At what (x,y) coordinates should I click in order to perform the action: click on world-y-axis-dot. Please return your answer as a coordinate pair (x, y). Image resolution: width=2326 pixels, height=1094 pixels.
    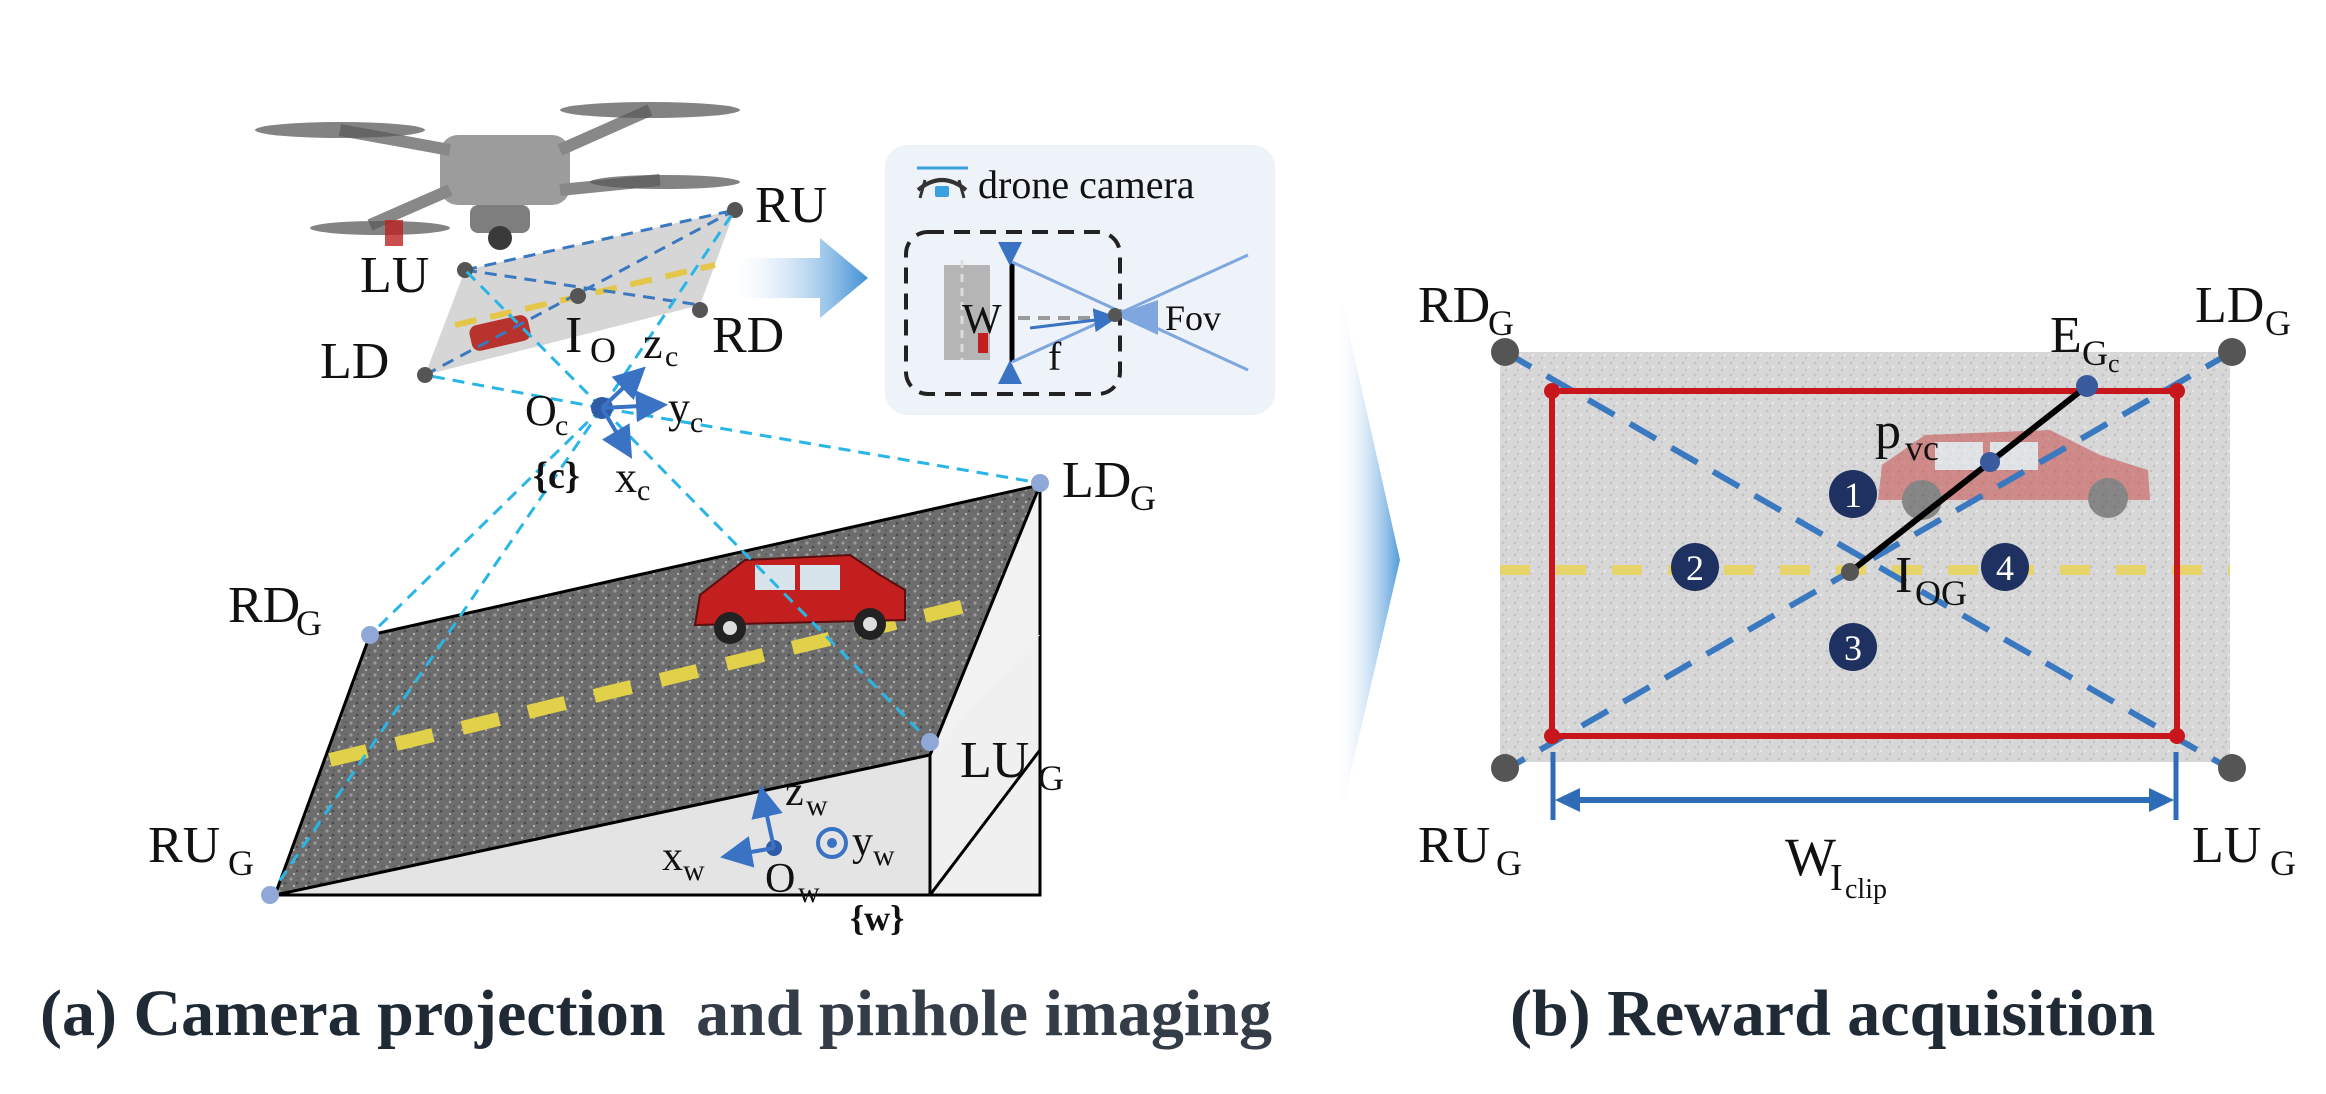
    Looking at the image, I should click on (832, 843).